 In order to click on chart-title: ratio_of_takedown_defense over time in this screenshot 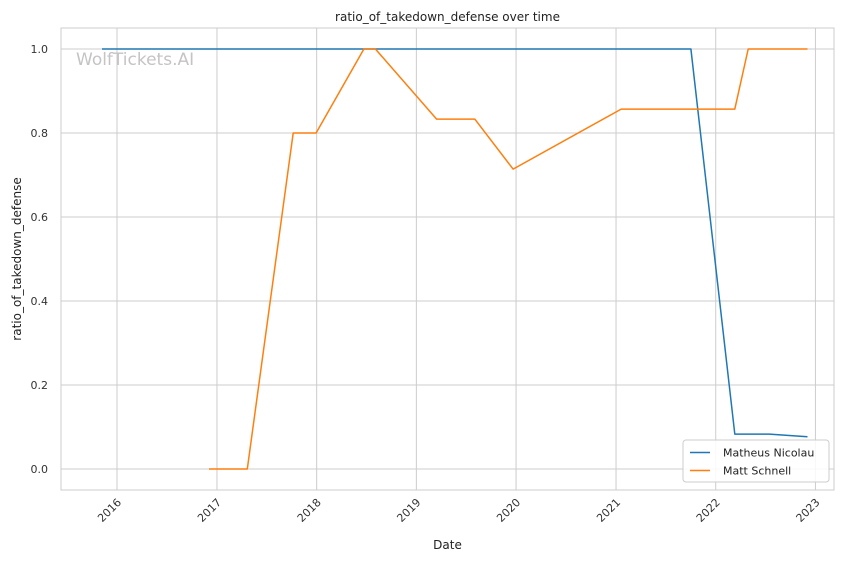, I will do `click(447, 17)`.